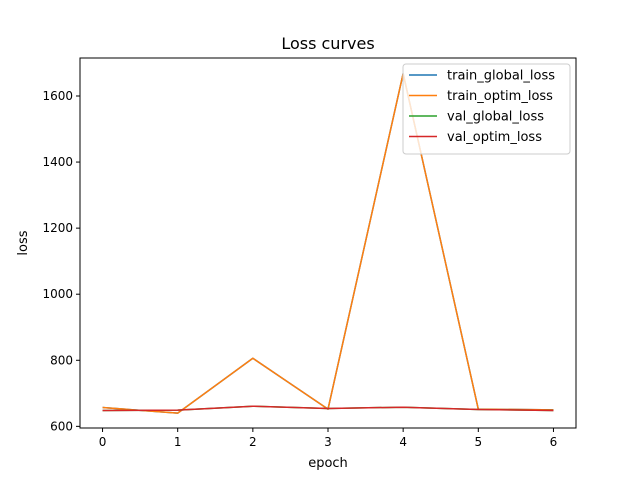 This screenshot has width=640, height=480. I want to click on legend-label: train_global_loss, so click(501, 76).